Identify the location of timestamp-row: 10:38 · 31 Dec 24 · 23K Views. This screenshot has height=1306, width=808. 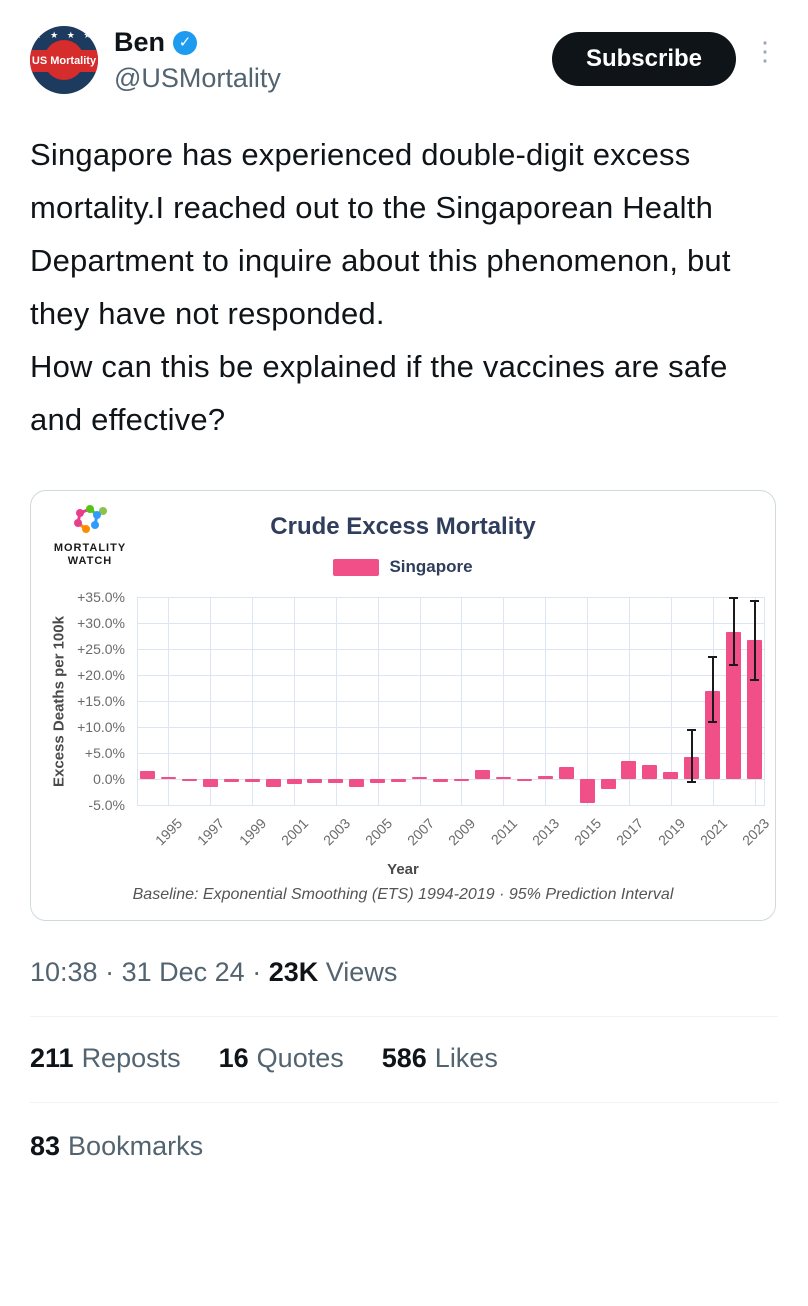
(404, 972).